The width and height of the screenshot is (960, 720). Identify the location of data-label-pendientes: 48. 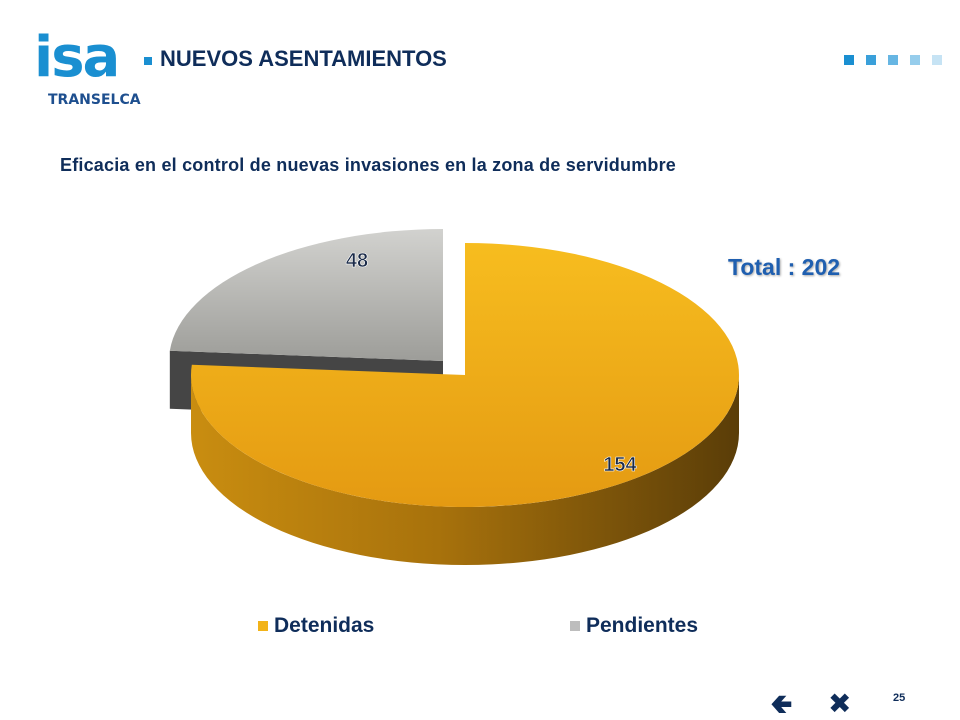
(357, 261).